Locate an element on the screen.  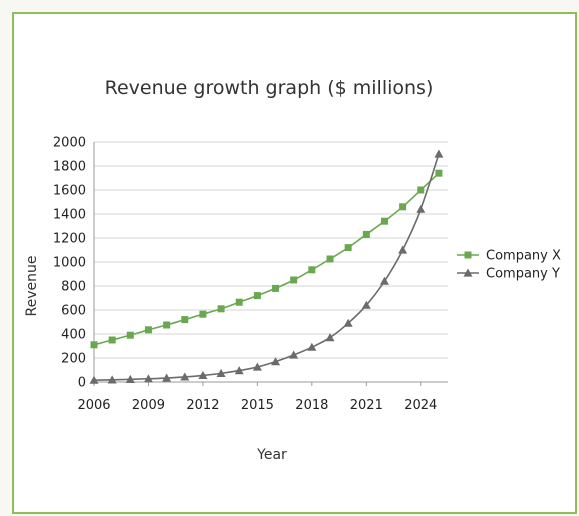
y-tick-label: 1400 is located at coordinates (69, 215).